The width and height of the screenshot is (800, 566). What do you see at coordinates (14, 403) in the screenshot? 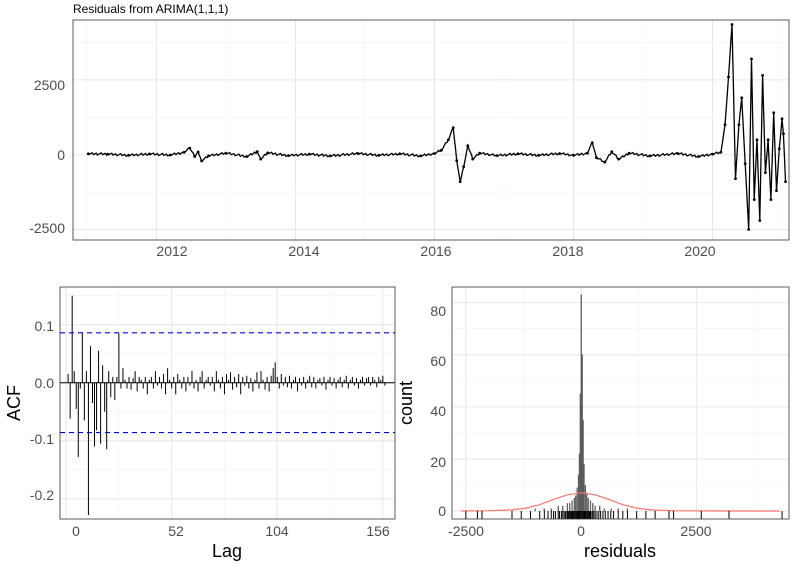
I see `acf-y-axis-label: ACF` at bounding box center [14, 403].